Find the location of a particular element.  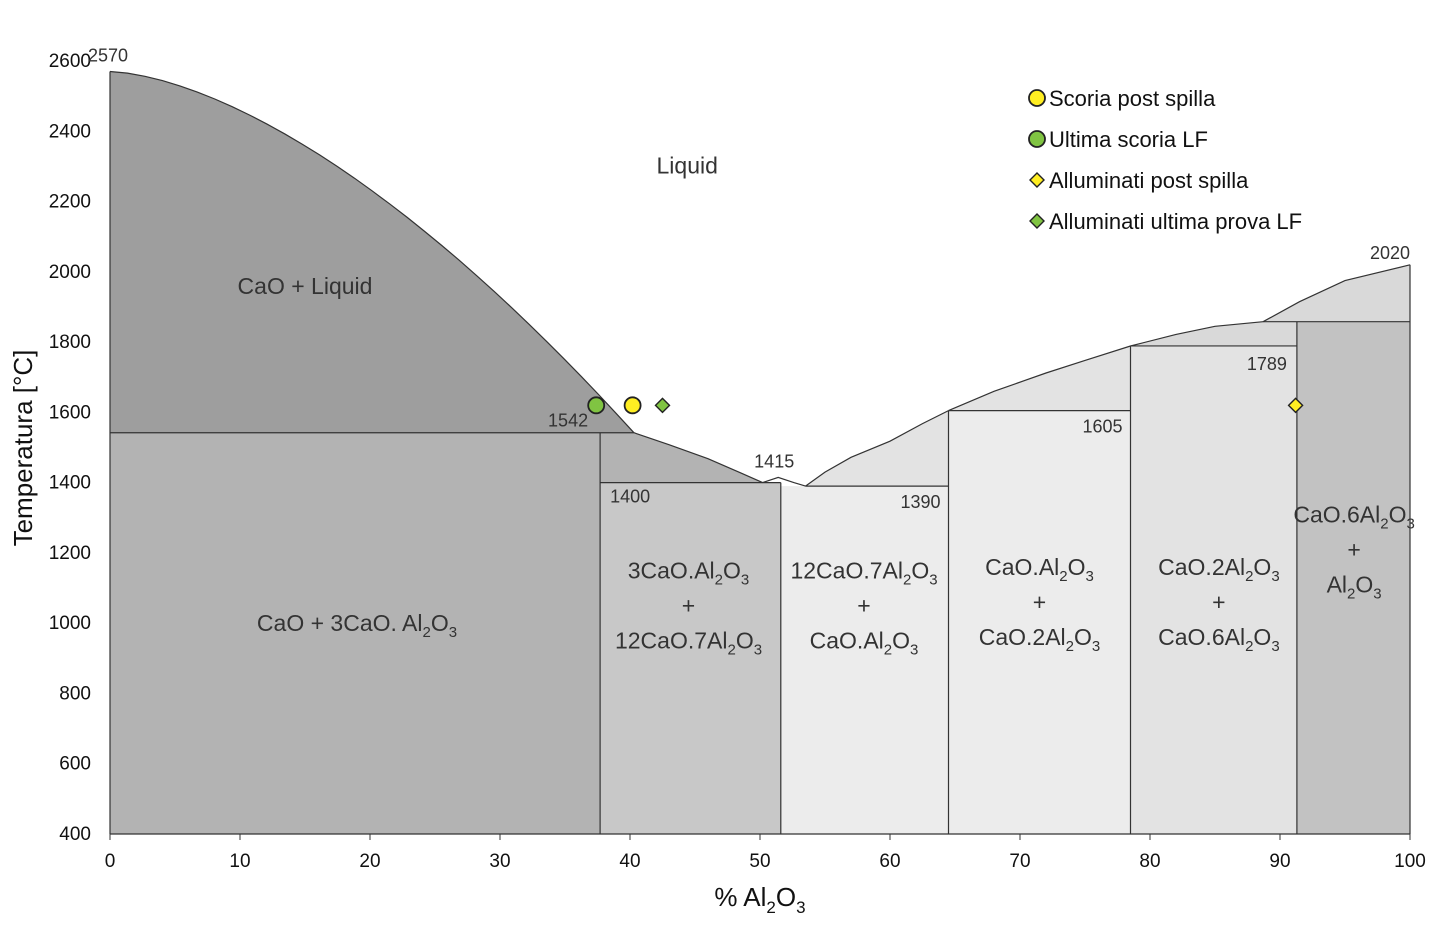

region-label-3cao-12cao7: 3CaO.Al2O3 is located at coordinates (689, 573).